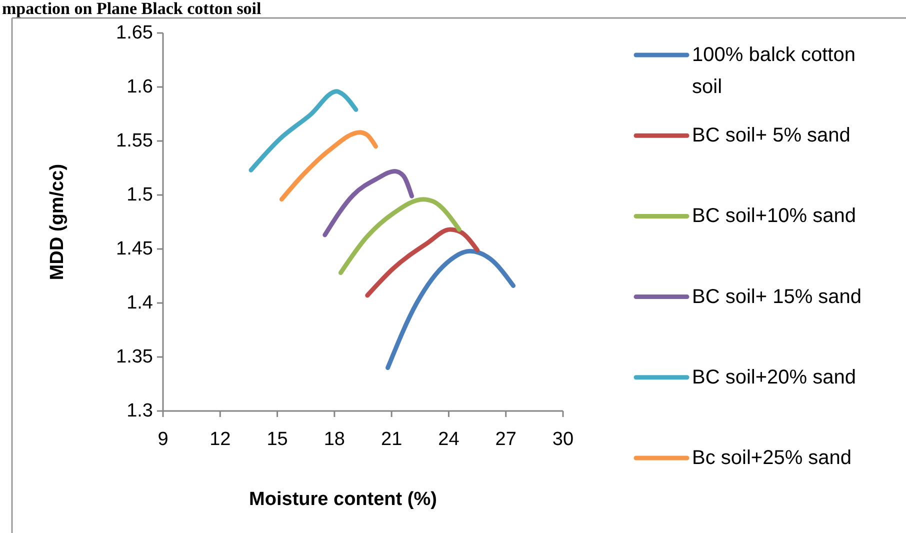  Describe the element at coordinates (139, 87) in the screenshot. I see `y-tick-label: 1.6` at that location.